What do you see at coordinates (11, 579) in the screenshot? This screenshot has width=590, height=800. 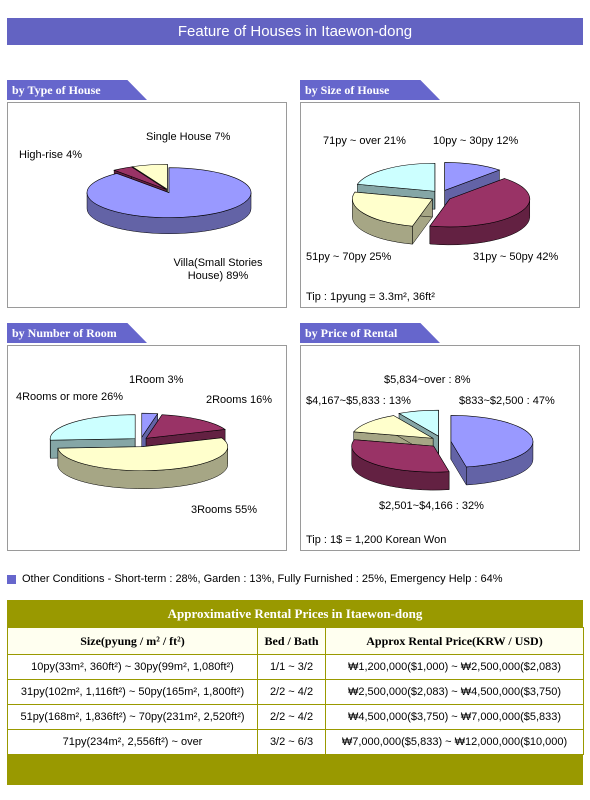 I see `bullet` at bounding box center [11, 579].